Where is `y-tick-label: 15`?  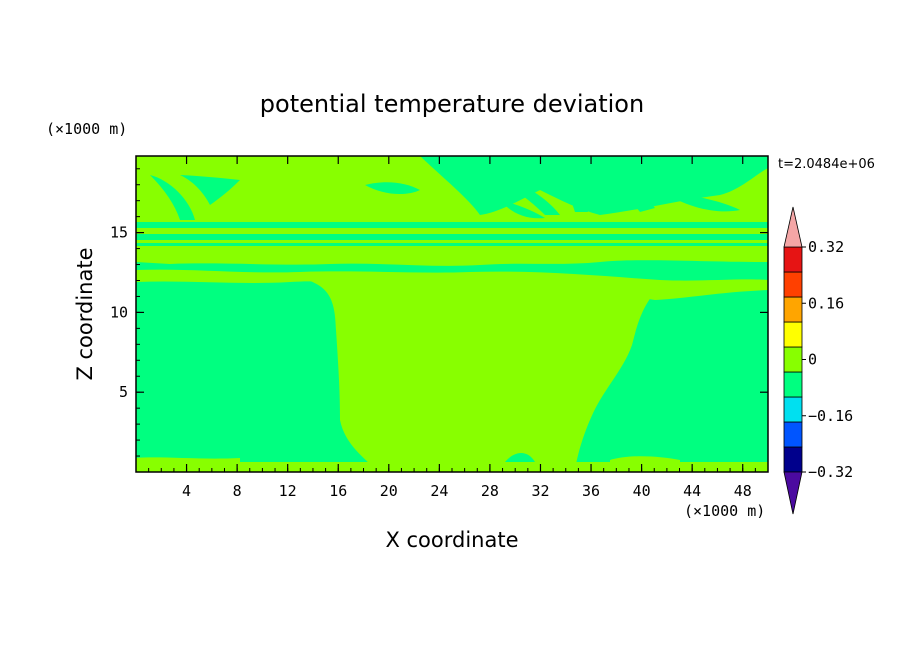
y-tick-label: 15 is located at coordinates (119, 233).